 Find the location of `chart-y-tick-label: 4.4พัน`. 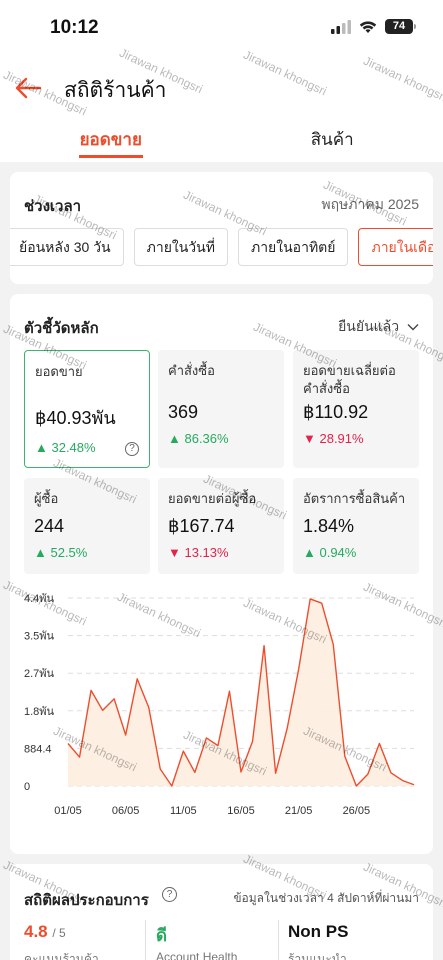

chart-y-tick-label: 4.4พัน is located at coordinates (39, 599).